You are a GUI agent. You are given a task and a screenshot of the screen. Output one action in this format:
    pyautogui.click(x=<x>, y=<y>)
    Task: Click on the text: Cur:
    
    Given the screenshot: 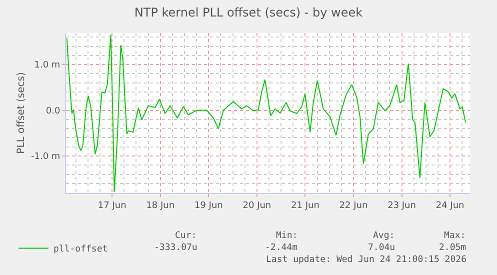 What is the action you would take?
    pyautogui.click(x=186, y=236)
    